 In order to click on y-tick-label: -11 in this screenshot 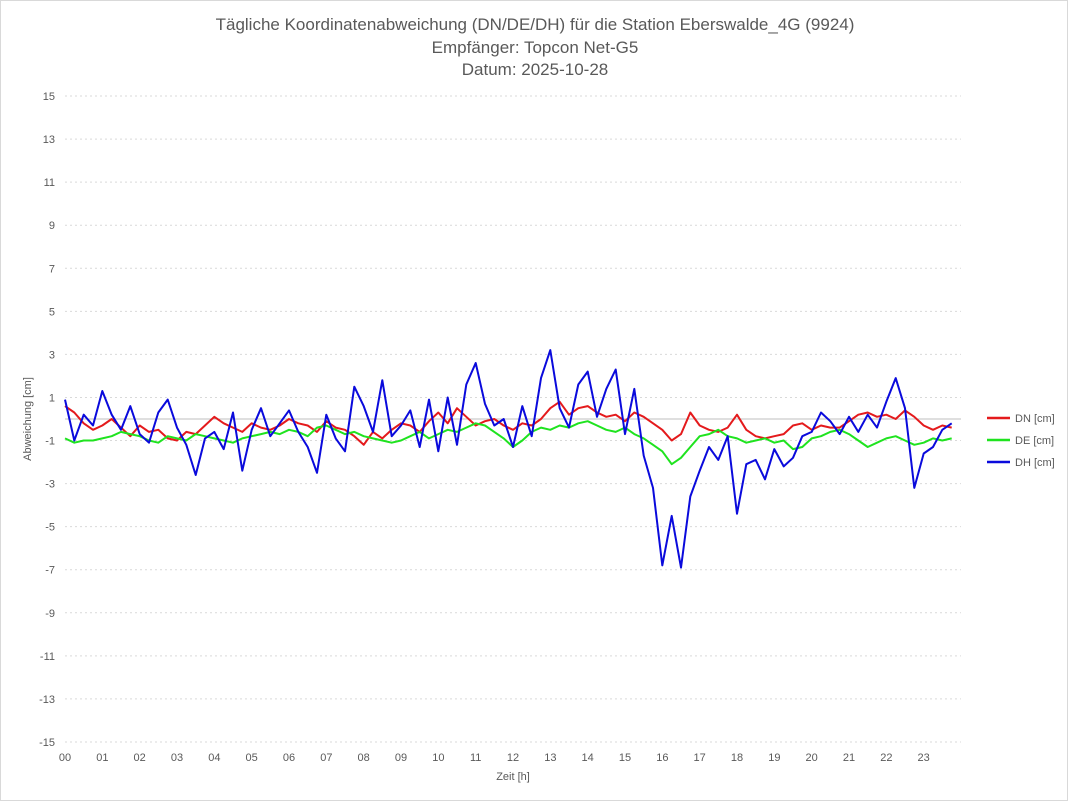, I will do `click(47, 657)`.